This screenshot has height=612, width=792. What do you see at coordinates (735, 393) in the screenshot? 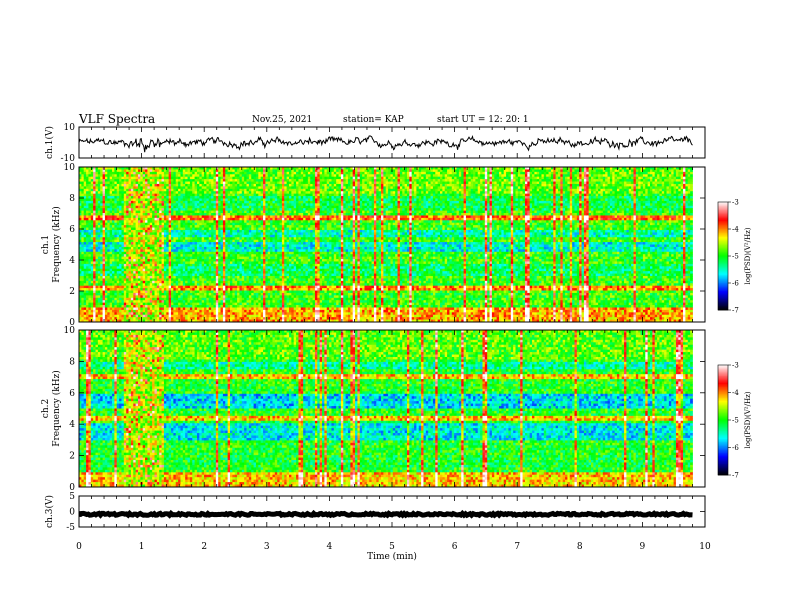
I see `colorbar-tick-label: -4` at bounding box center [735, 393].